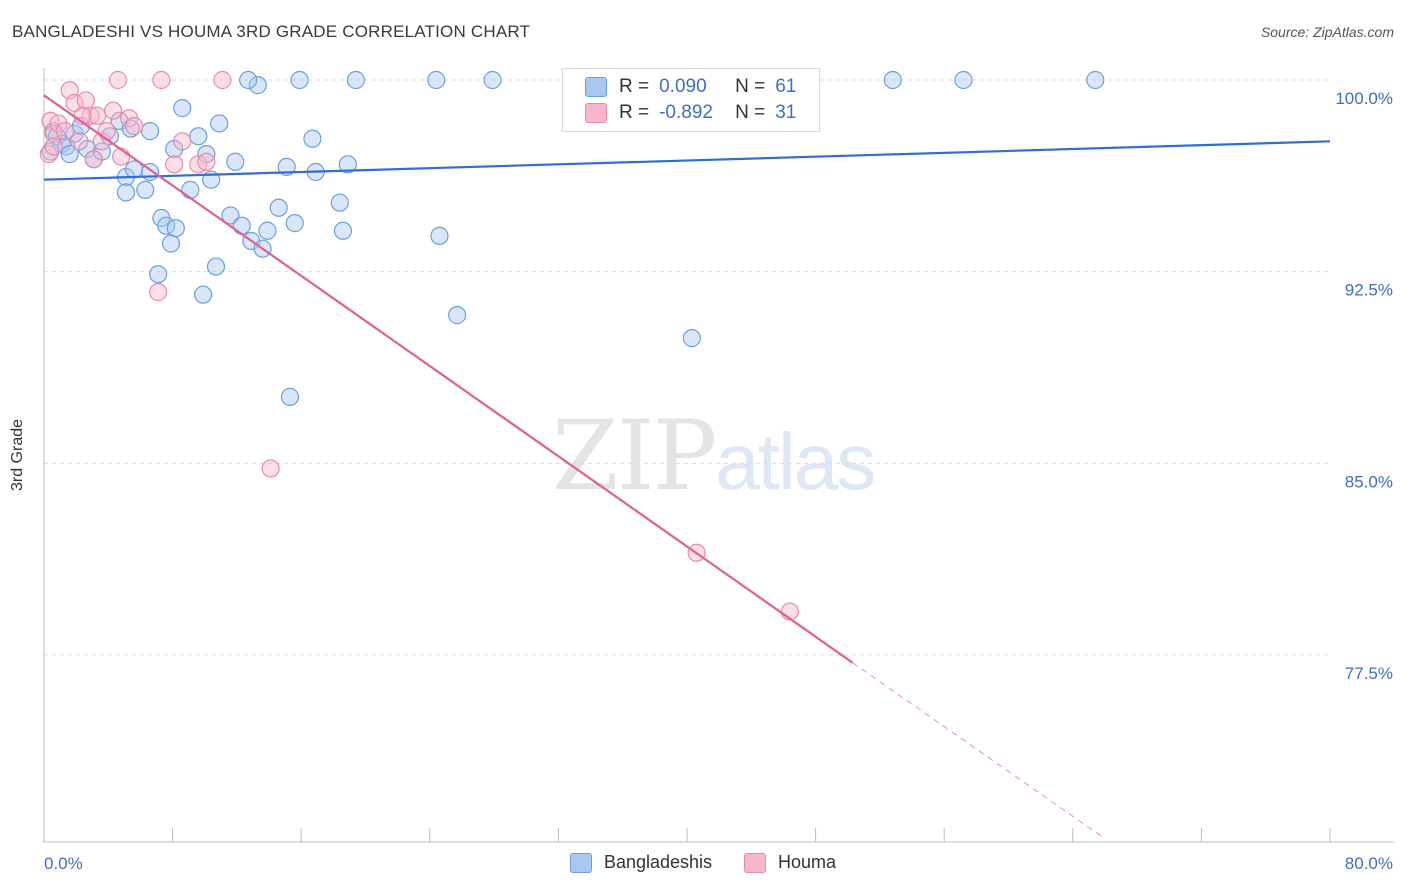  I want to click on source-credit: Source: ZipAtlas.com, so click(1327, 32).